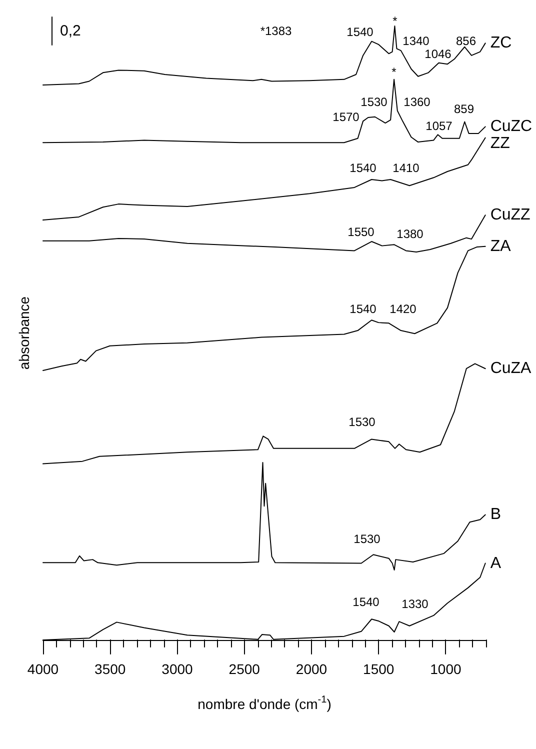 The image size is (536, 749). Describe the element at coordinates (501, 246) in the screenshot. I see `series-label: ZA` at that location.